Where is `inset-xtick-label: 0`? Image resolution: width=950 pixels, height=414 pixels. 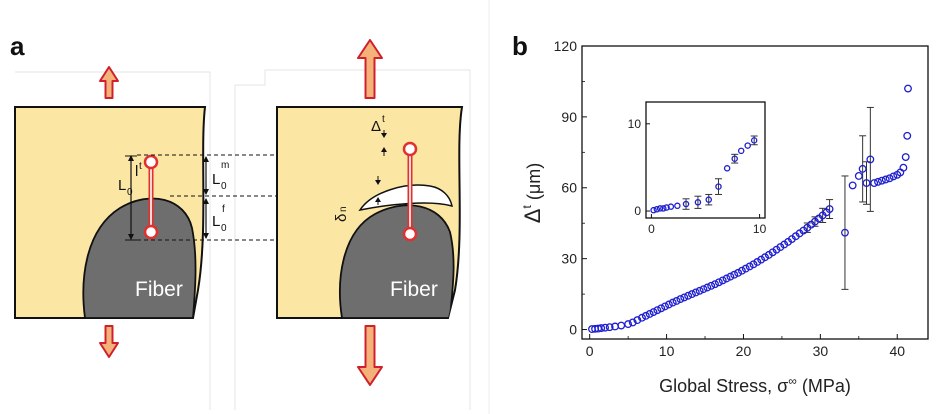
inset-xtick-label: 0 is located at coordinates (651, 229).